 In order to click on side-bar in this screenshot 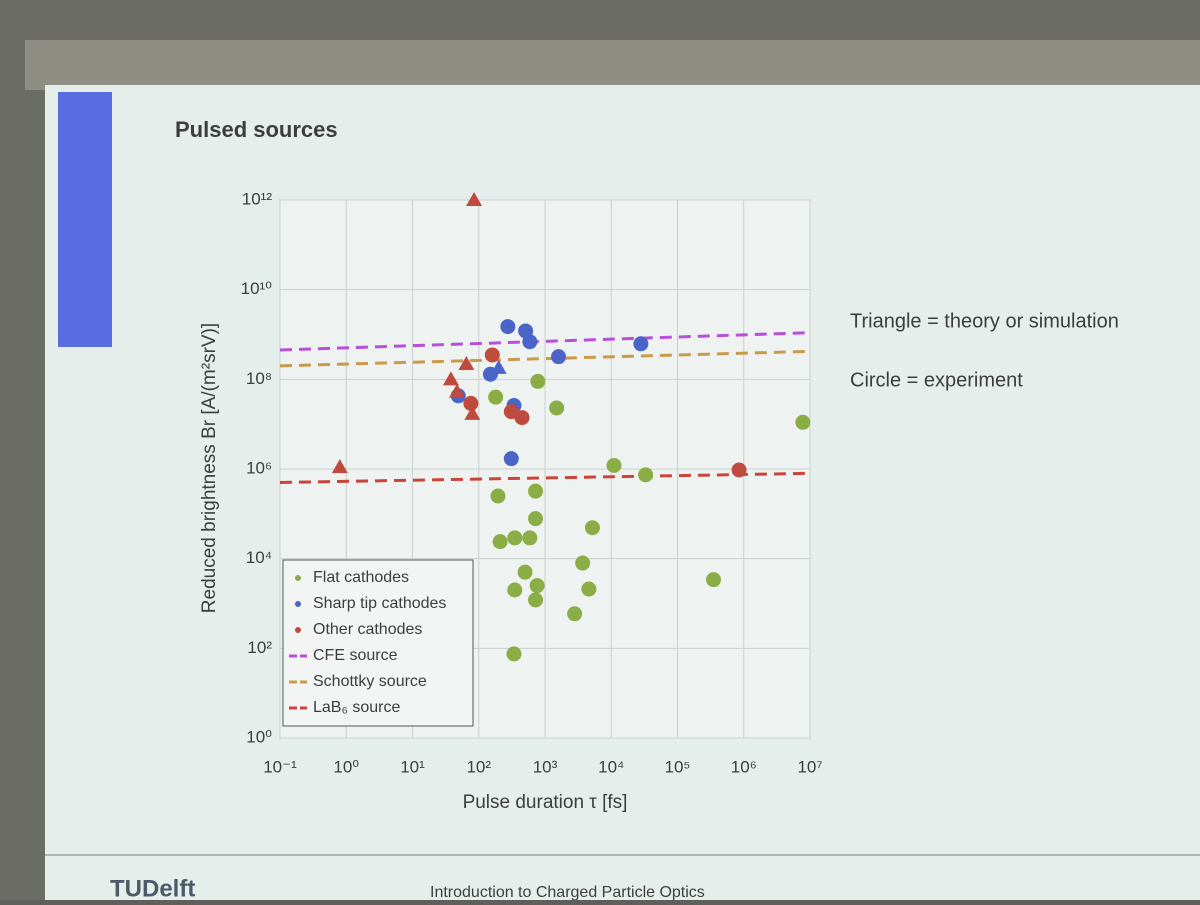, I will do `click(85, 219)`.